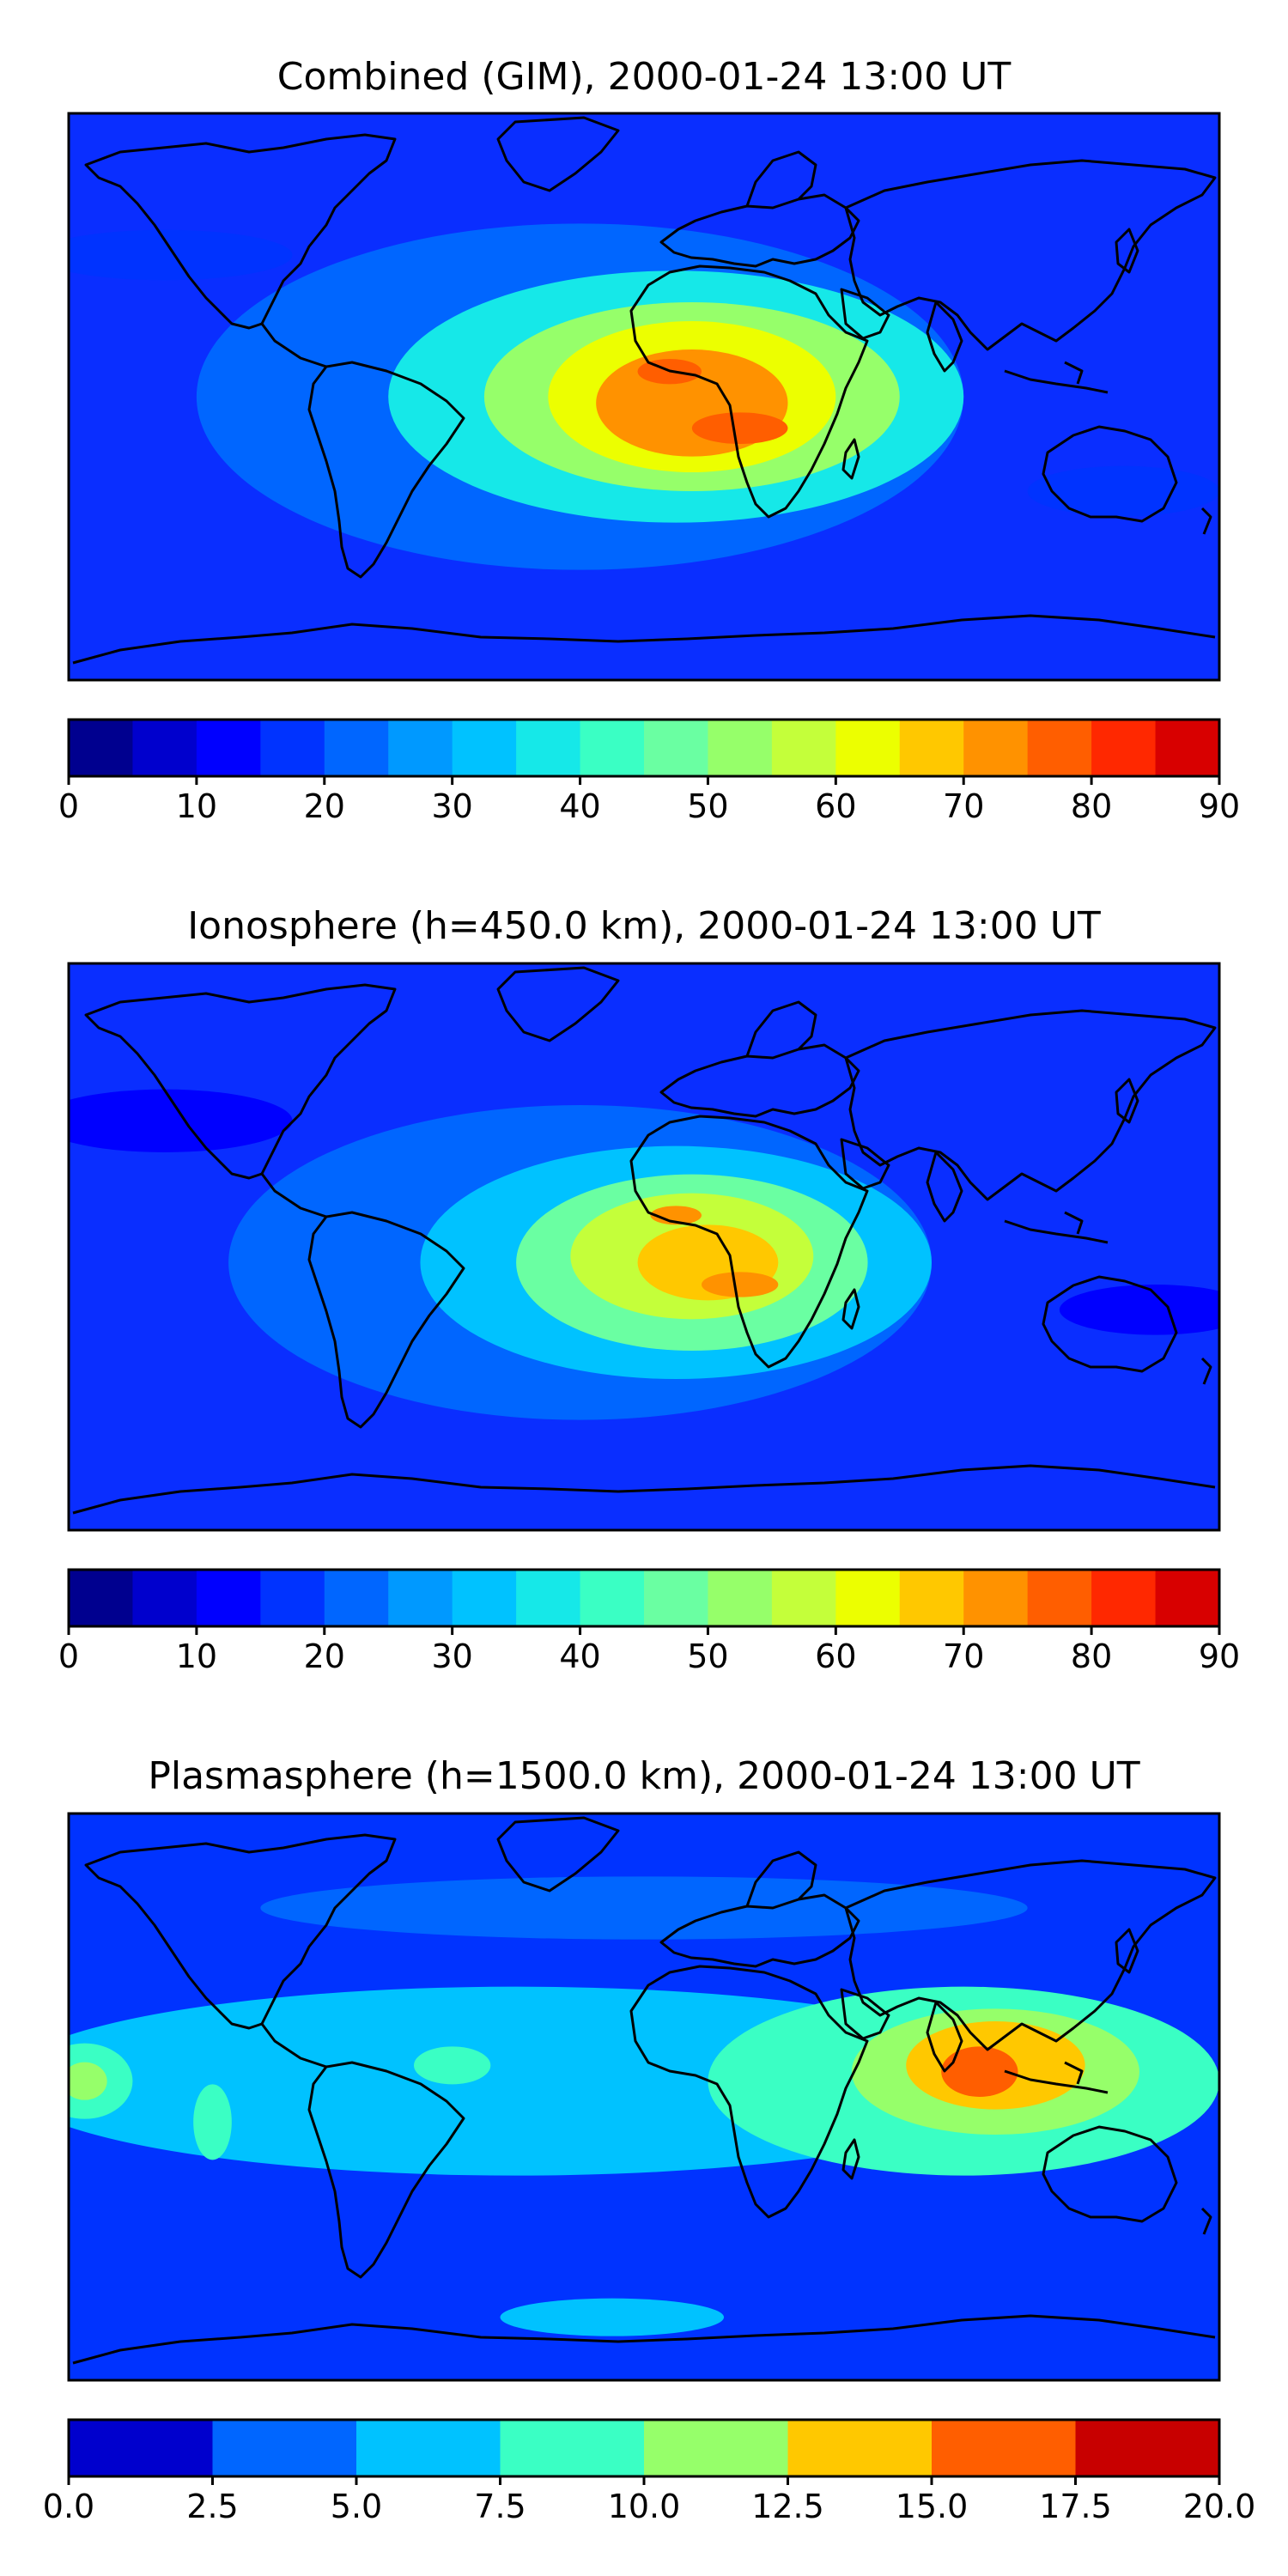 The height and width of the screenshot is (2576, 1288). What do you see at coordinates (644, 2507) in the screenshot?
I see `colorbar-tick-label: 10.0` at bounding box center [644, 2507].